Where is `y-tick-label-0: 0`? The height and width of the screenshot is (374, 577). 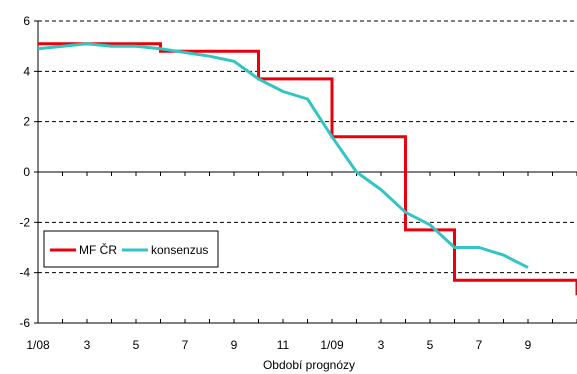 y-tick-label-0: 0 is located at coordinates (26, 172).